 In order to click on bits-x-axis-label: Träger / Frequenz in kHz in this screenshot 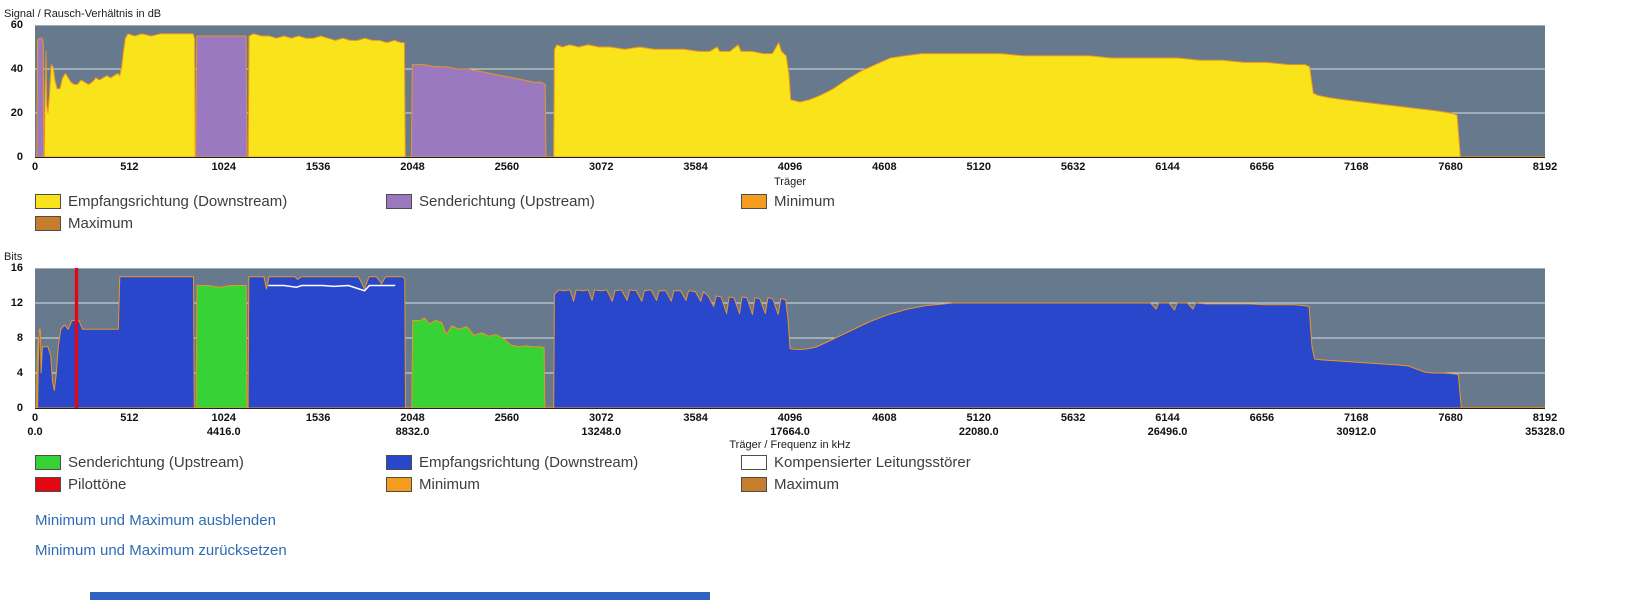, I will do `click(790, 445)`.